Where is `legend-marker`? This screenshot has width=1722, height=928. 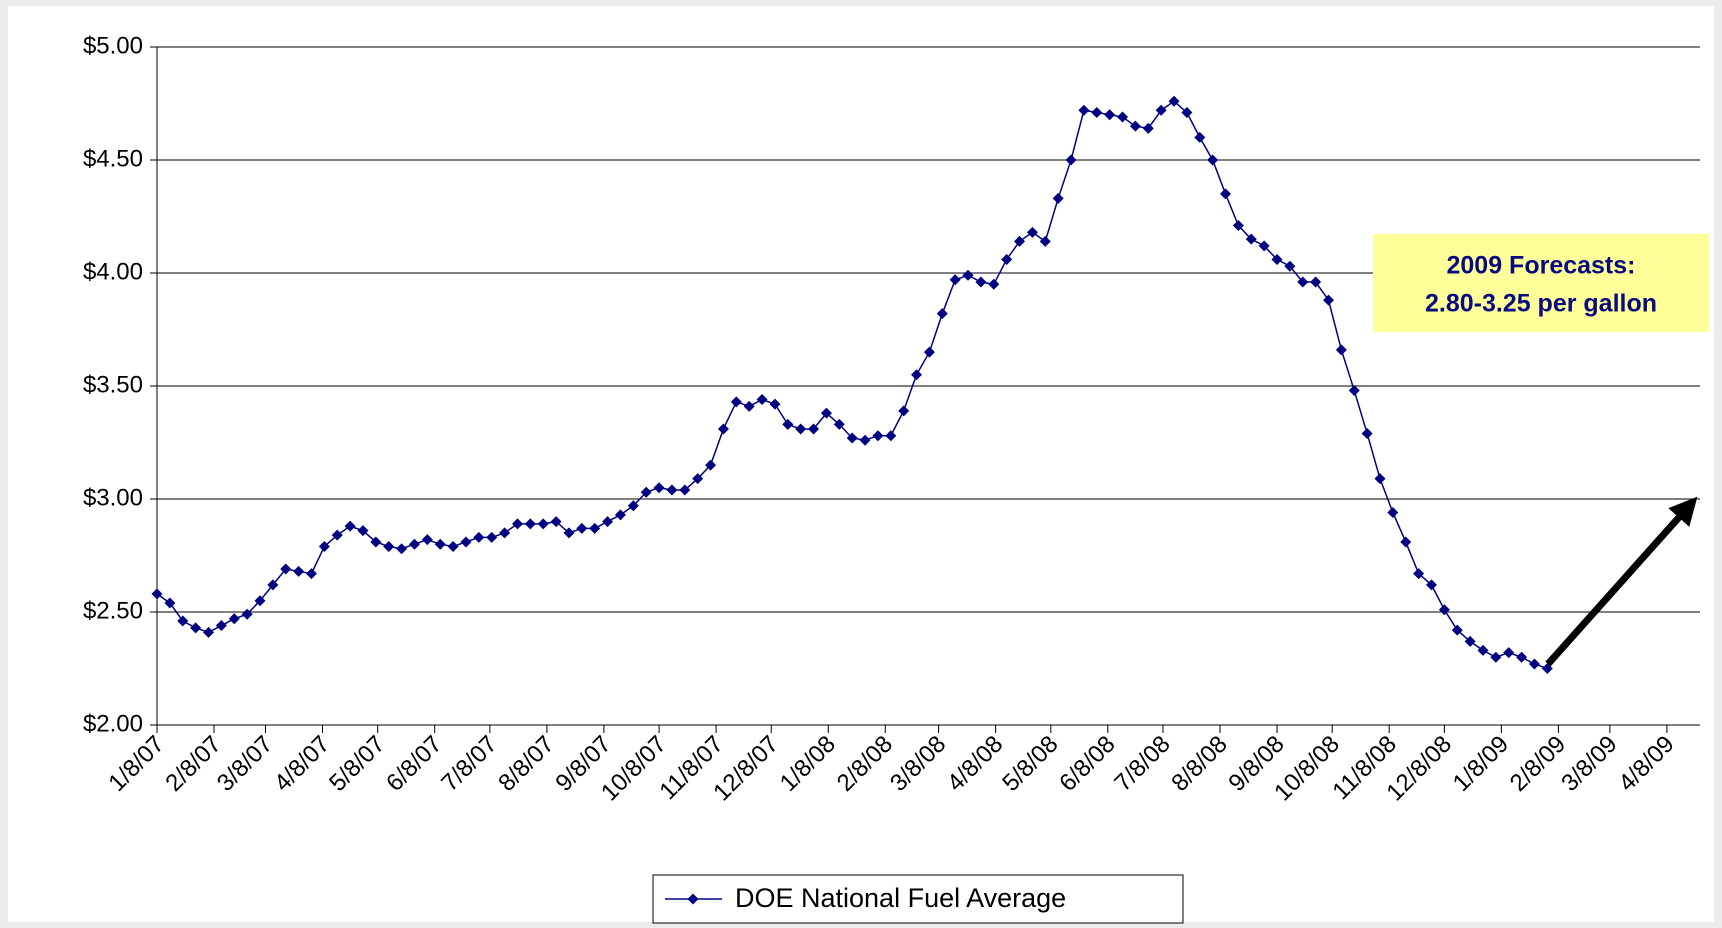
legend-marker is located at coordinates (693, 899).